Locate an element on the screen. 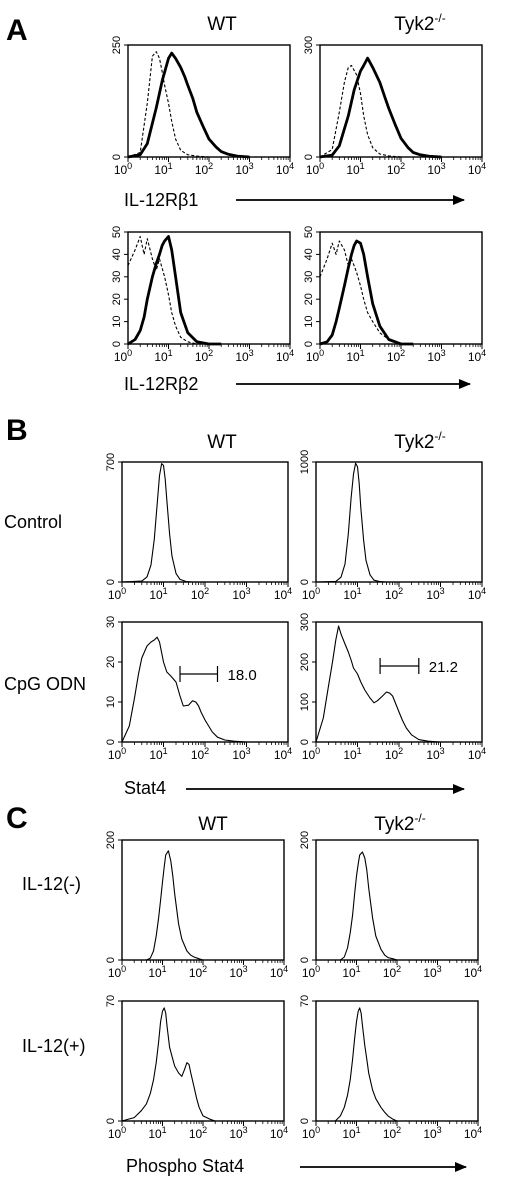 This screenshot has height=1180, width=520. y-tick-label: 50 is located at coordinates (309, 232).